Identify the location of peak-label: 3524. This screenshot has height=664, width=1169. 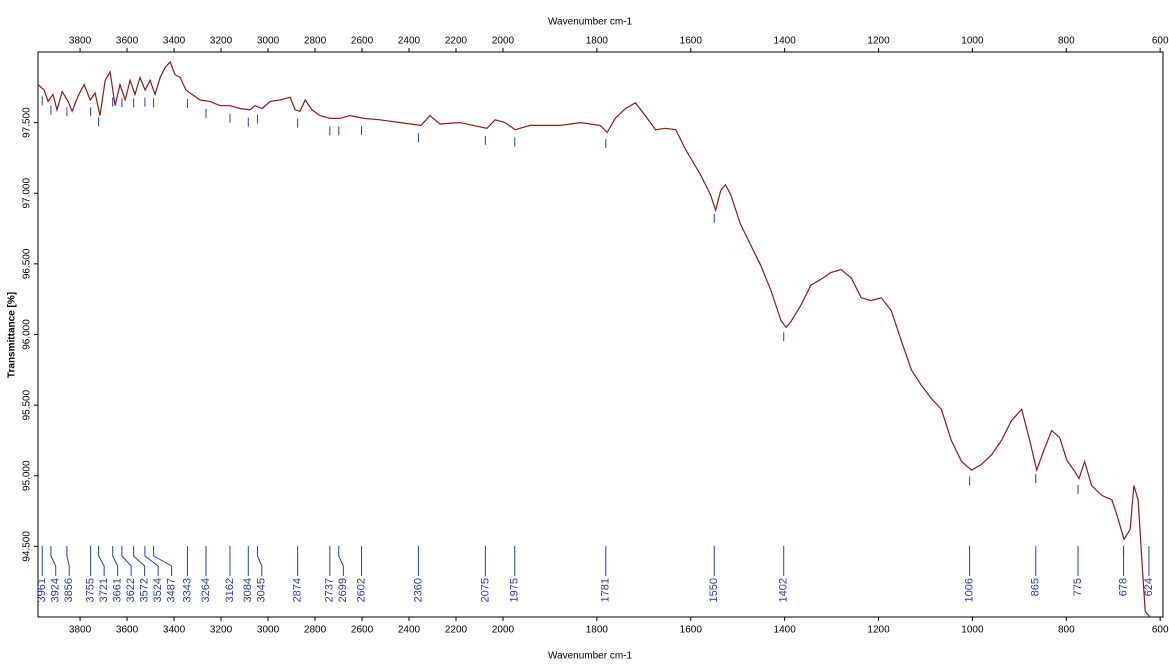
(158, 590).